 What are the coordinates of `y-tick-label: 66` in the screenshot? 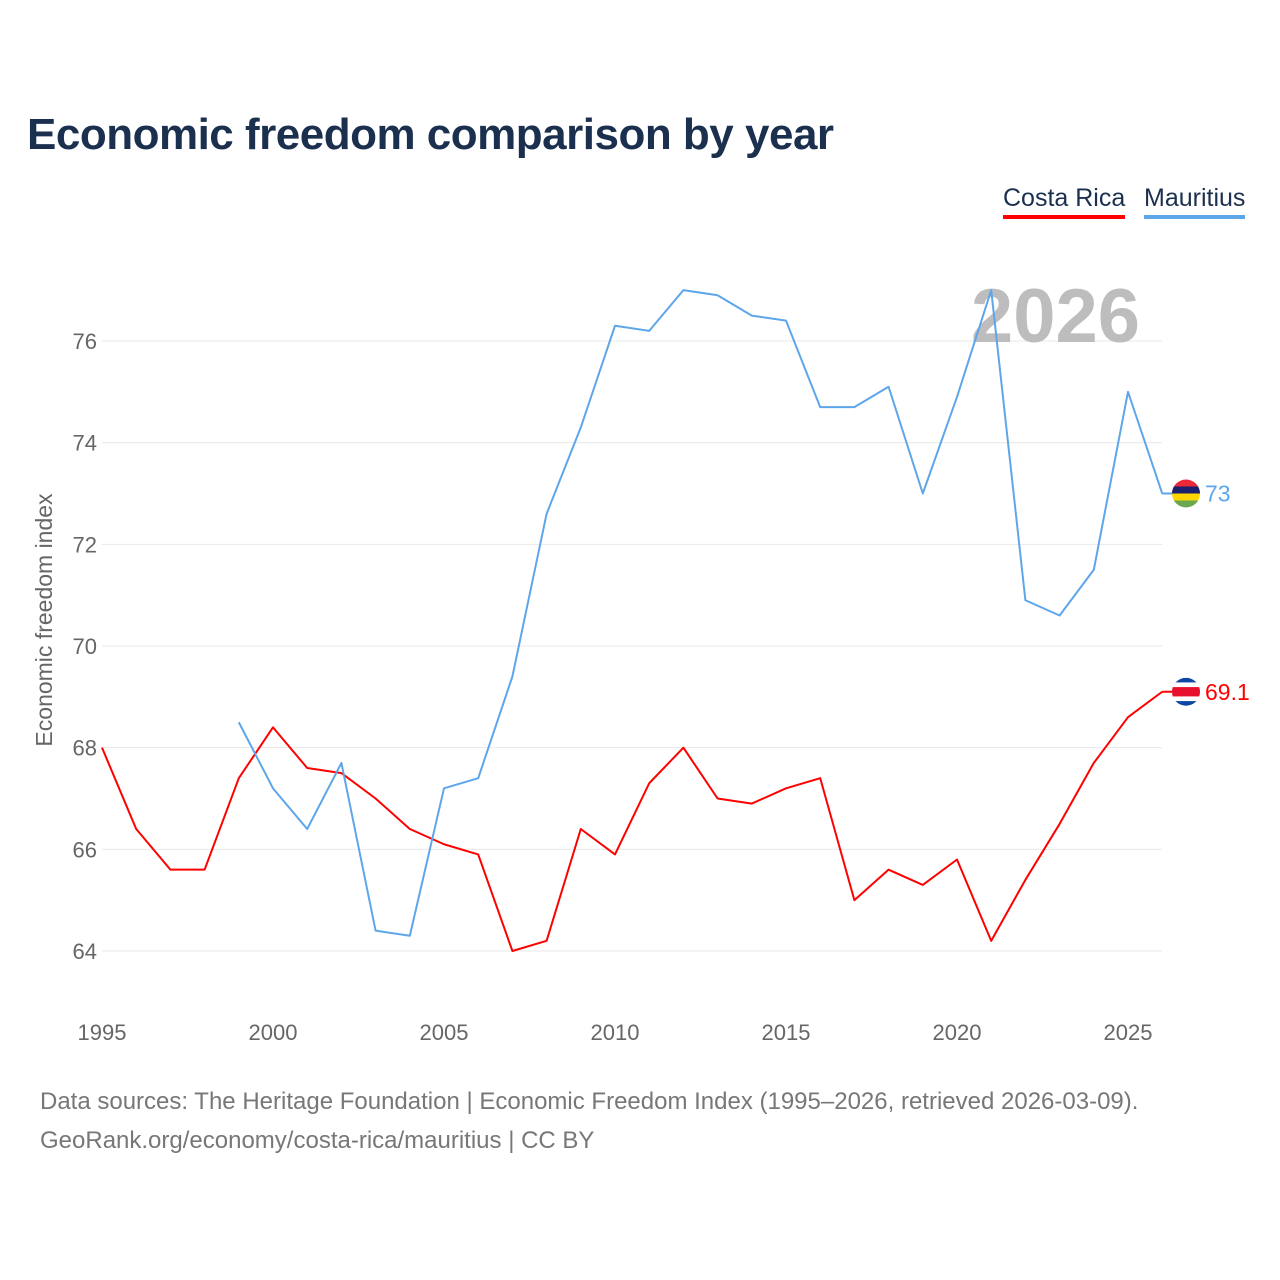 It's located at (85, 849).